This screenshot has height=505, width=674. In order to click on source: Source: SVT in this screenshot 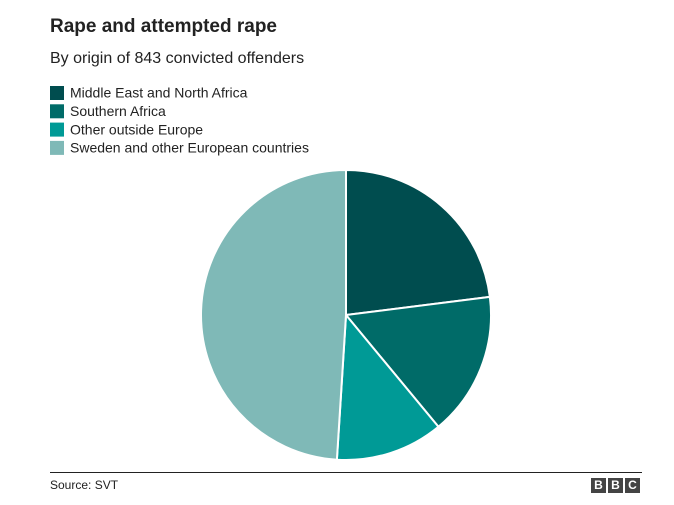, I will do `click(84, 485)`.